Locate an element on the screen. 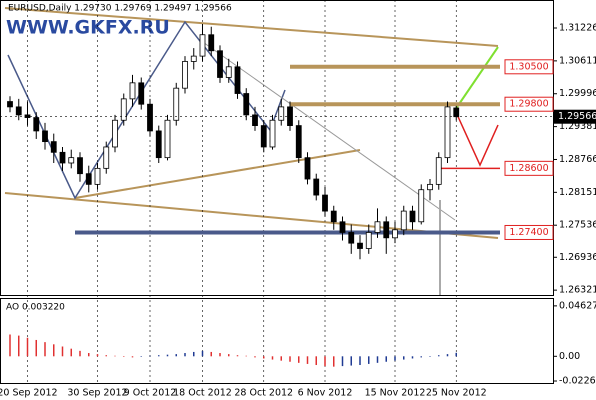  y-tick-label: -0.02268 is located at coordinates (577, 381).